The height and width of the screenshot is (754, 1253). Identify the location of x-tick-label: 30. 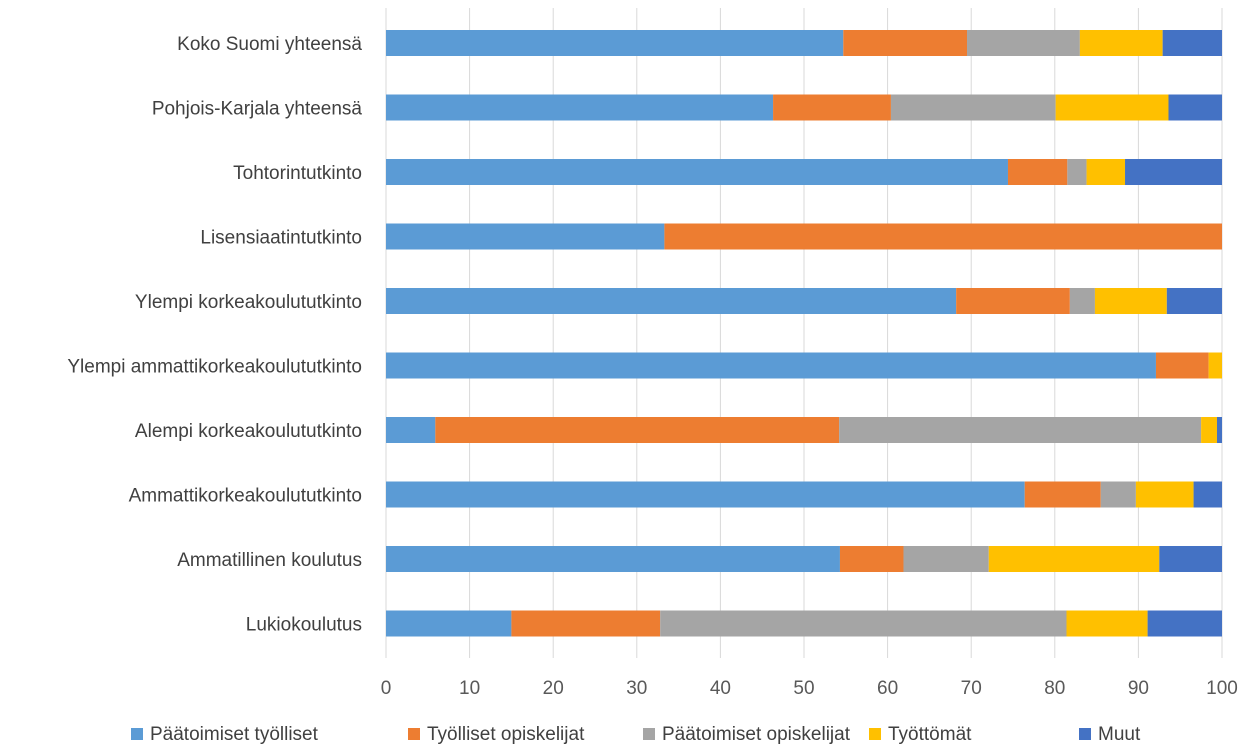
(636, 688).